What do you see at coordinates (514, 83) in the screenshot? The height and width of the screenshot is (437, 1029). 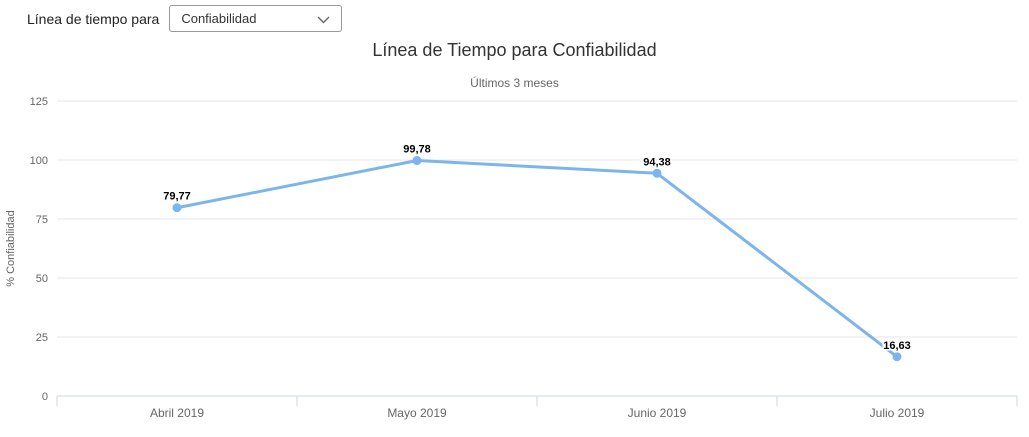 I see `chart-subtitle: Últimos 3 meses` at bounding box center [514, 83].